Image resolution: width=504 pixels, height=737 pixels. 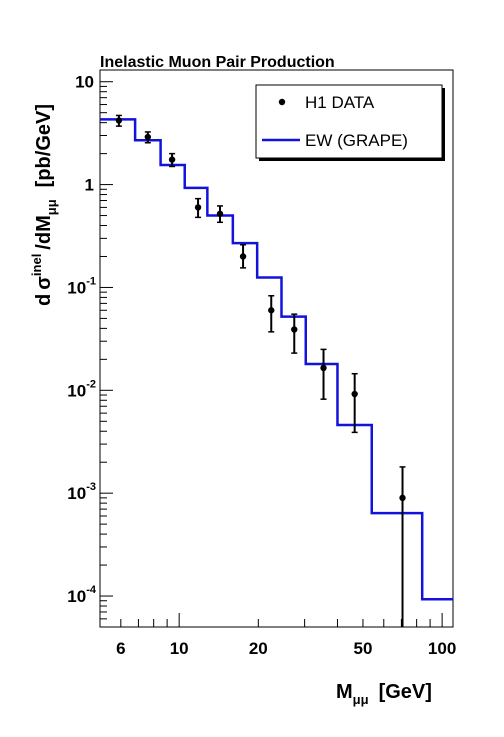 I want to click on y-tick-label: 10⁻², so click(x=81, y=389).